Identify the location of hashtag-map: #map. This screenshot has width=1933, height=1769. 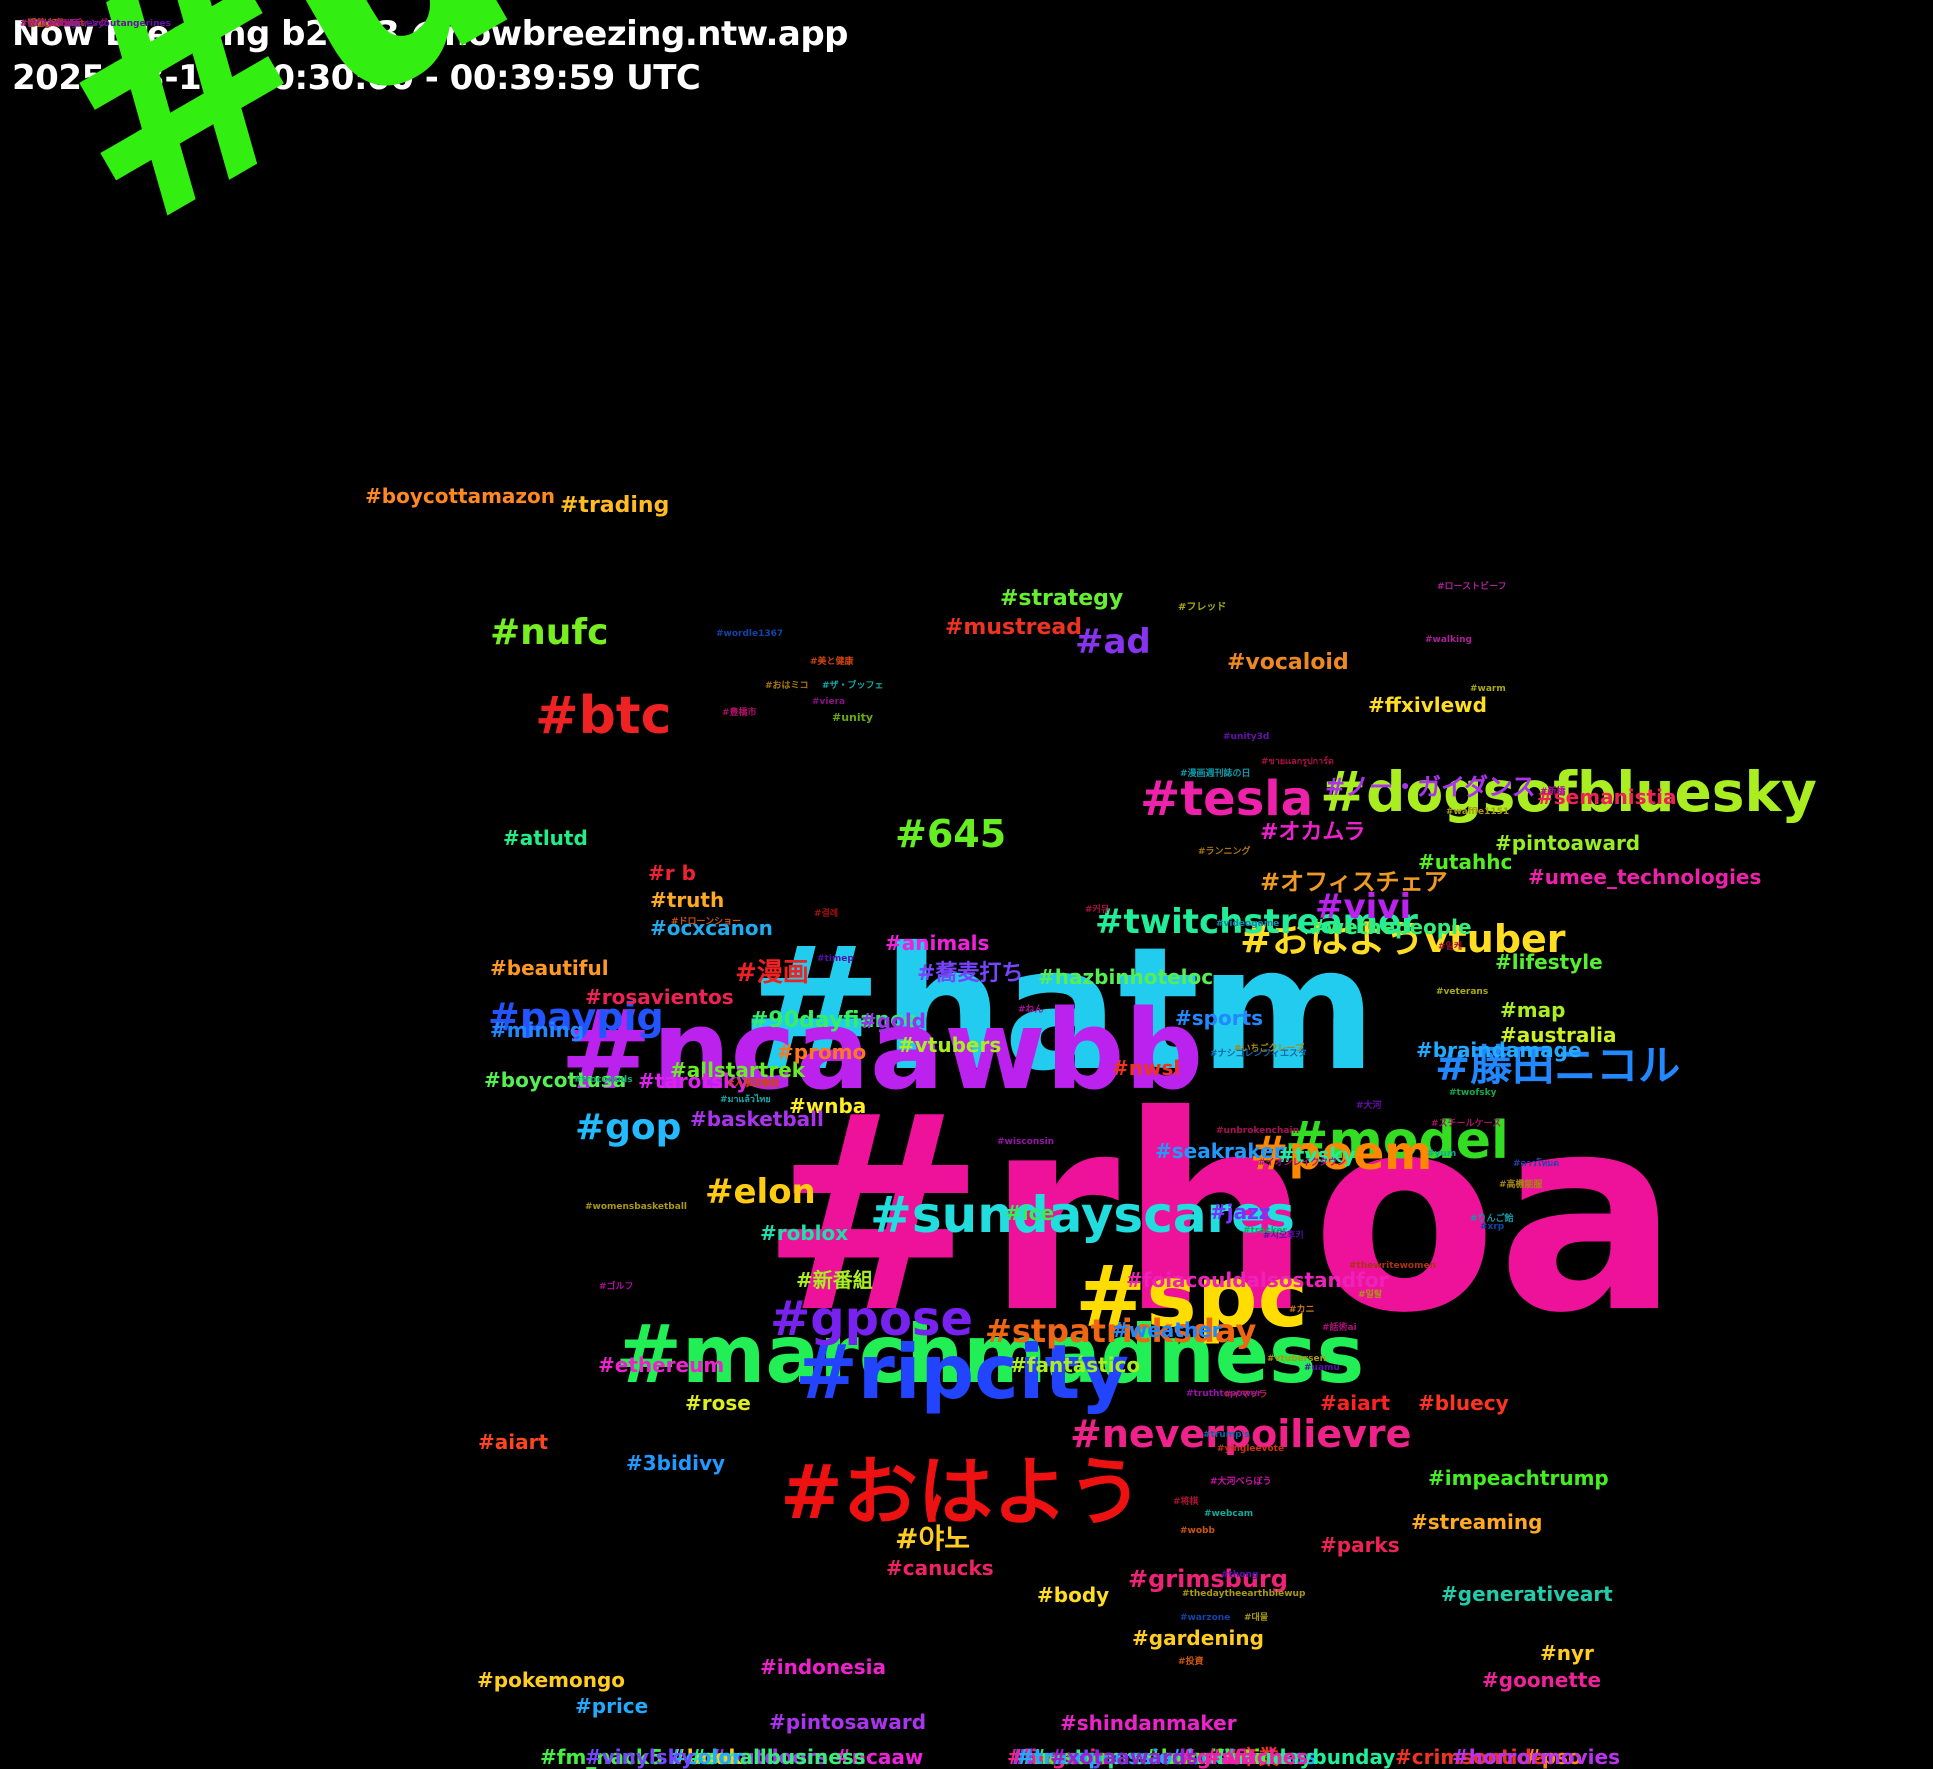
(1532, 1010).